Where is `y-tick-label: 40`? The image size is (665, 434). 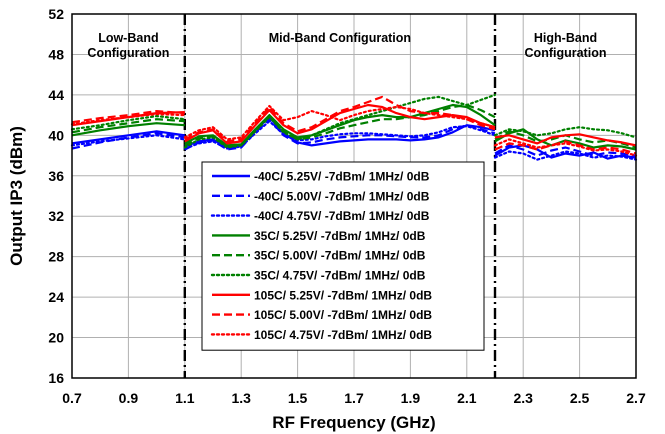 y-tick-label: 40 is located at coordinates (56, 135).